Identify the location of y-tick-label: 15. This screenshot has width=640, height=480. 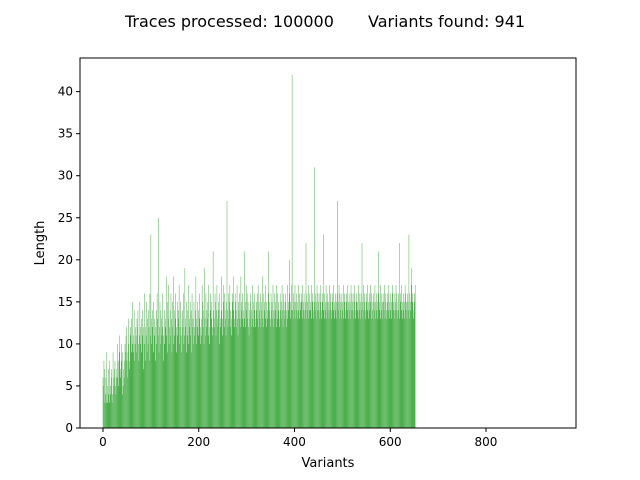
(65, 302).